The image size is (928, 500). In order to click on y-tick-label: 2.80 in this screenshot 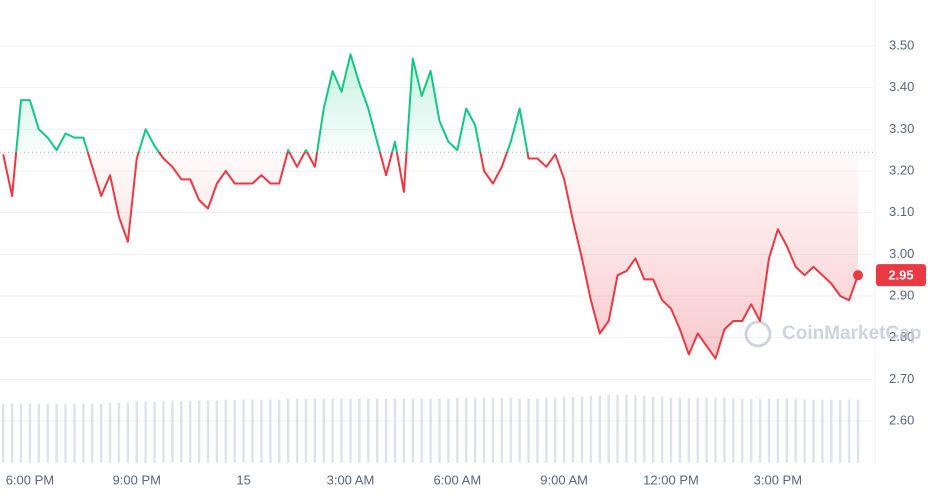, I will do `click(901, 336)`.